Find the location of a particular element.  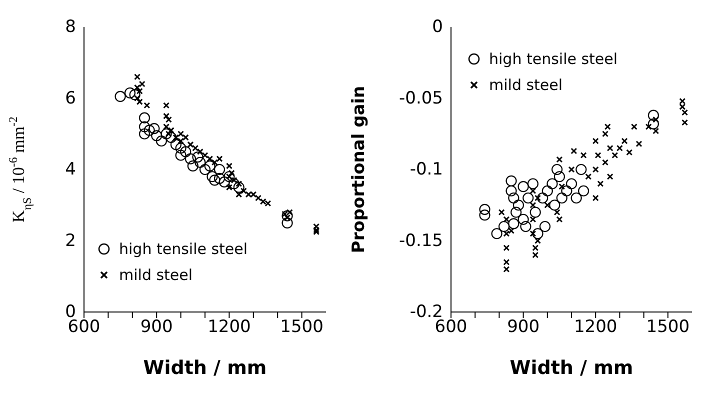

y-axis-title: Proportional gain is located at coordinates (359, 170).